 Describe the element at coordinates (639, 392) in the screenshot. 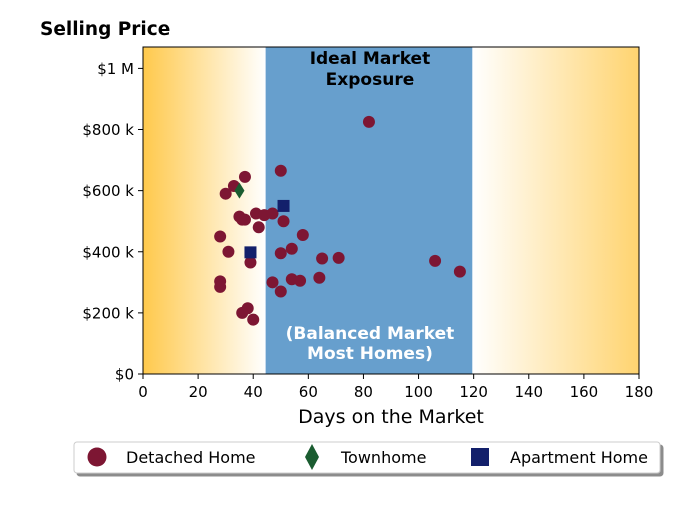

I see `x-tick-label: 180` at that location.